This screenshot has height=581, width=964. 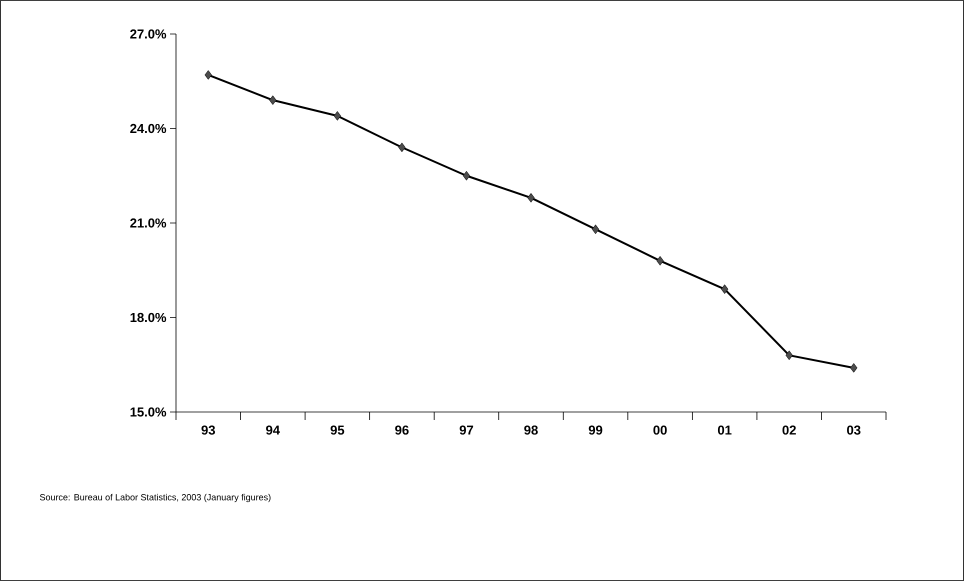 What do you see at coordinates (595, 430) in the screenshot?
I see `x-tick-label: 99` at bounding box center [595, 430].